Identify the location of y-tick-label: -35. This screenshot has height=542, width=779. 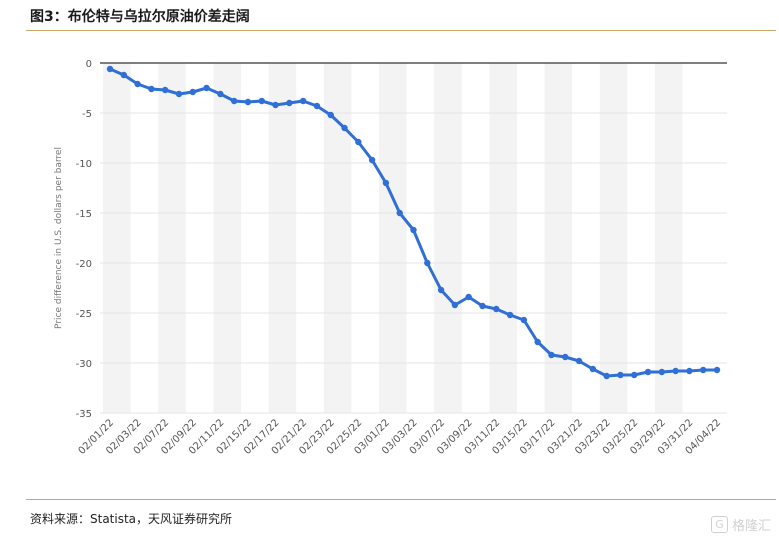
(84, 414).